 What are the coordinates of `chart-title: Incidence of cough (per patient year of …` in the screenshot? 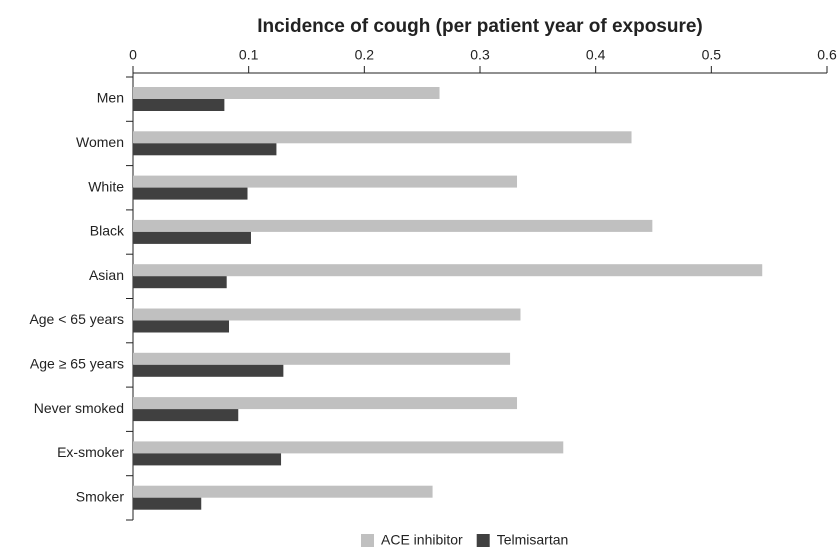 It's located at (480, 26).